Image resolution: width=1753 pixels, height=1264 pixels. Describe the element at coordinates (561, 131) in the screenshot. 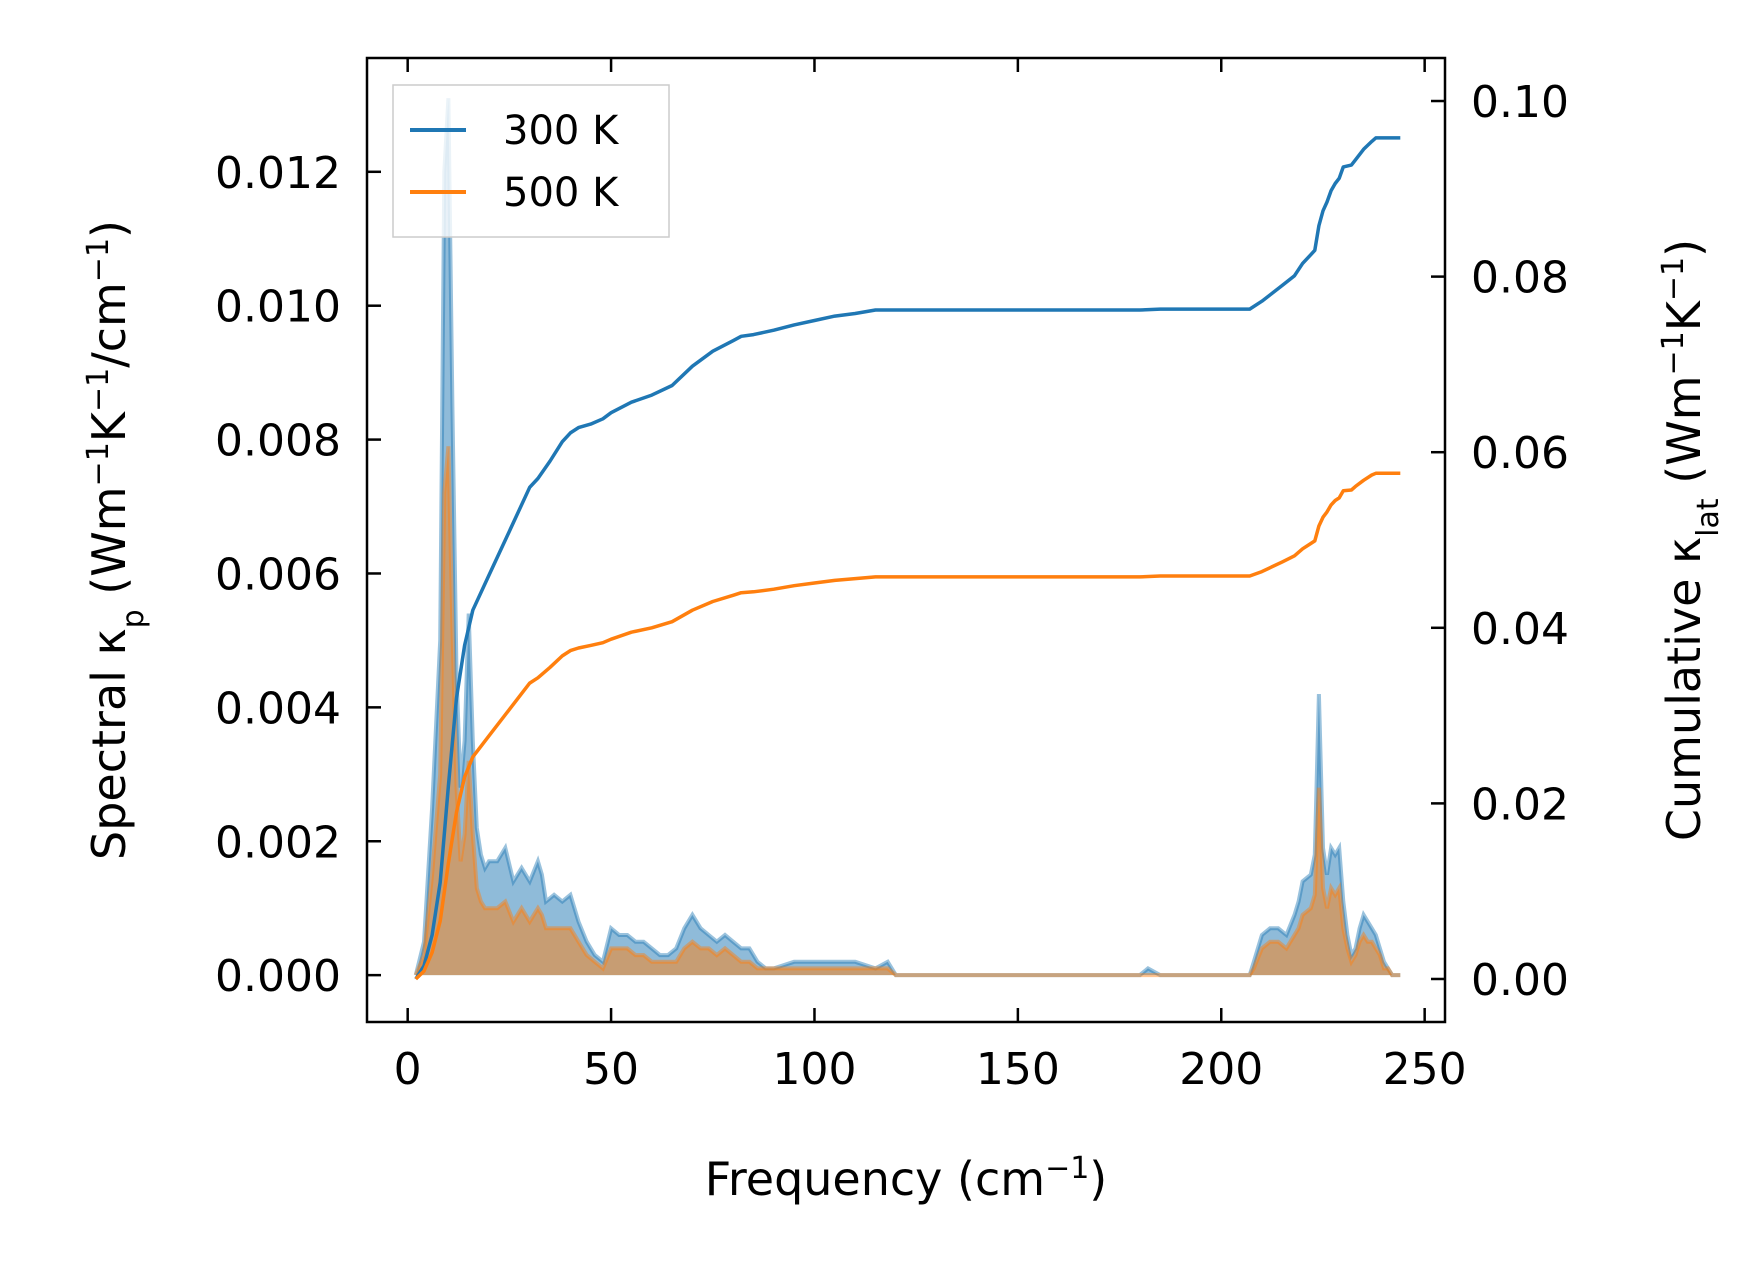

I see `legend-label-300k: 300 K` at that location.